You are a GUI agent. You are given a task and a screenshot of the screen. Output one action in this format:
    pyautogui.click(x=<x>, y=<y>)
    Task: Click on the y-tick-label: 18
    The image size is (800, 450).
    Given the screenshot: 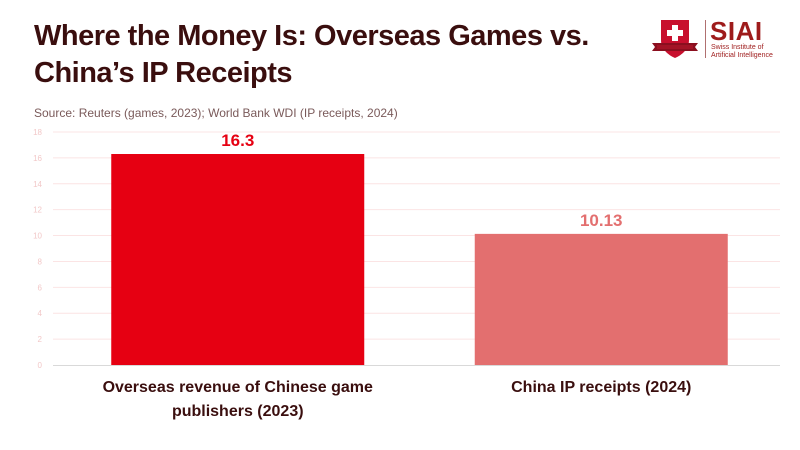 What is the action you would take?
    pyautogui.click(x=37, y=132)
    